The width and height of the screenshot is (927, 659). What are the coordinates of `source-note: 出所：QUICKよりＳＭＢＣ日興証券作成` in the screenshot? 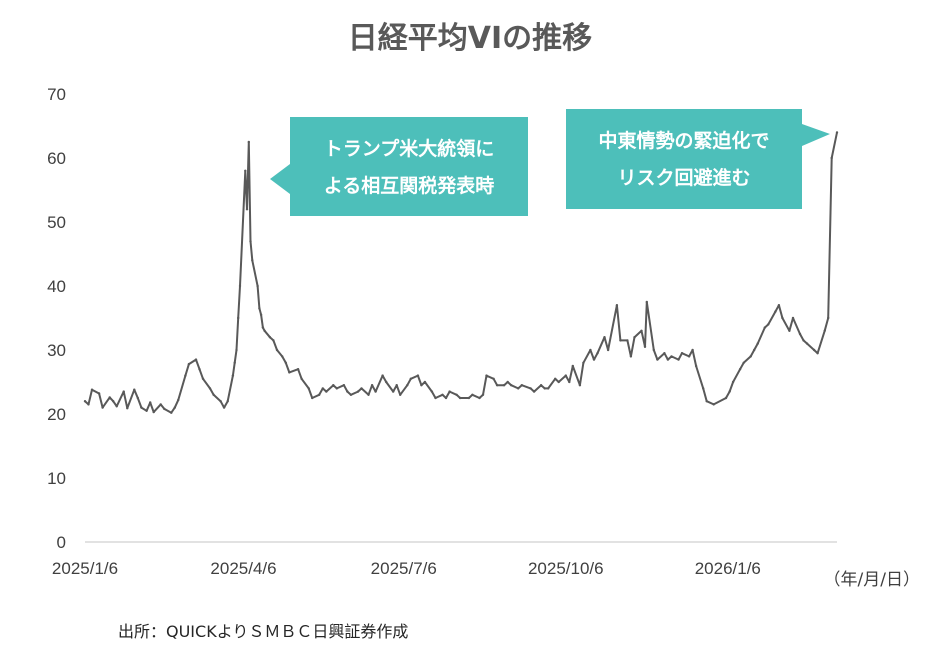 It's located at (263, 631).